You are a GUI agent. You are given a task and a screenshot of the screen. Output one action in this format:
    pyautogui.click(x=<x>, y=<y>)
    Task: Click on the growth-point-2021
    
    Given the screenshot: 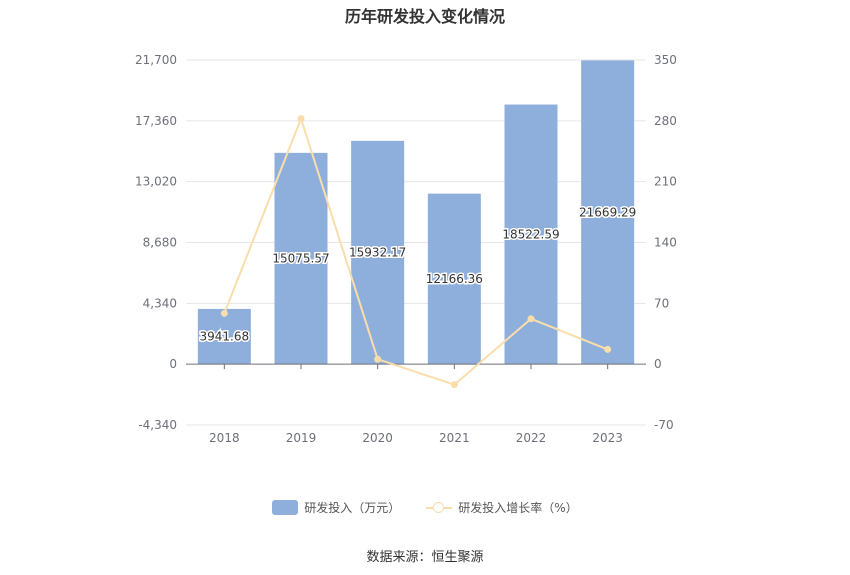 What is the action you would take?
    pyautogui.click(x=454, y=385)
    